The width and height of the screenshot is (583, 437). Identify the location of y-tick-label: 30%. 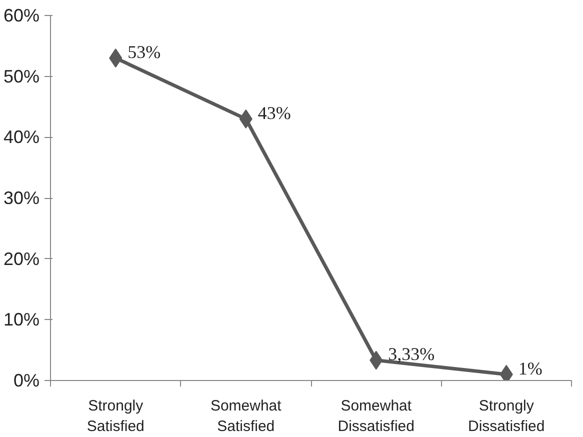
(21, 198).